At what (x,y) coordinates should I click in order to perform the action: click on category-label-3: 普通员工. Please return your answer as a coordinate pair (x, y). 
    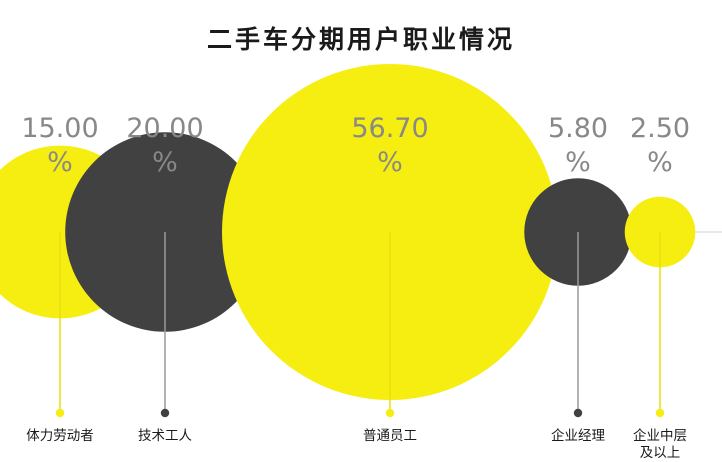
    Looking at the image, I should click on (390, 436).